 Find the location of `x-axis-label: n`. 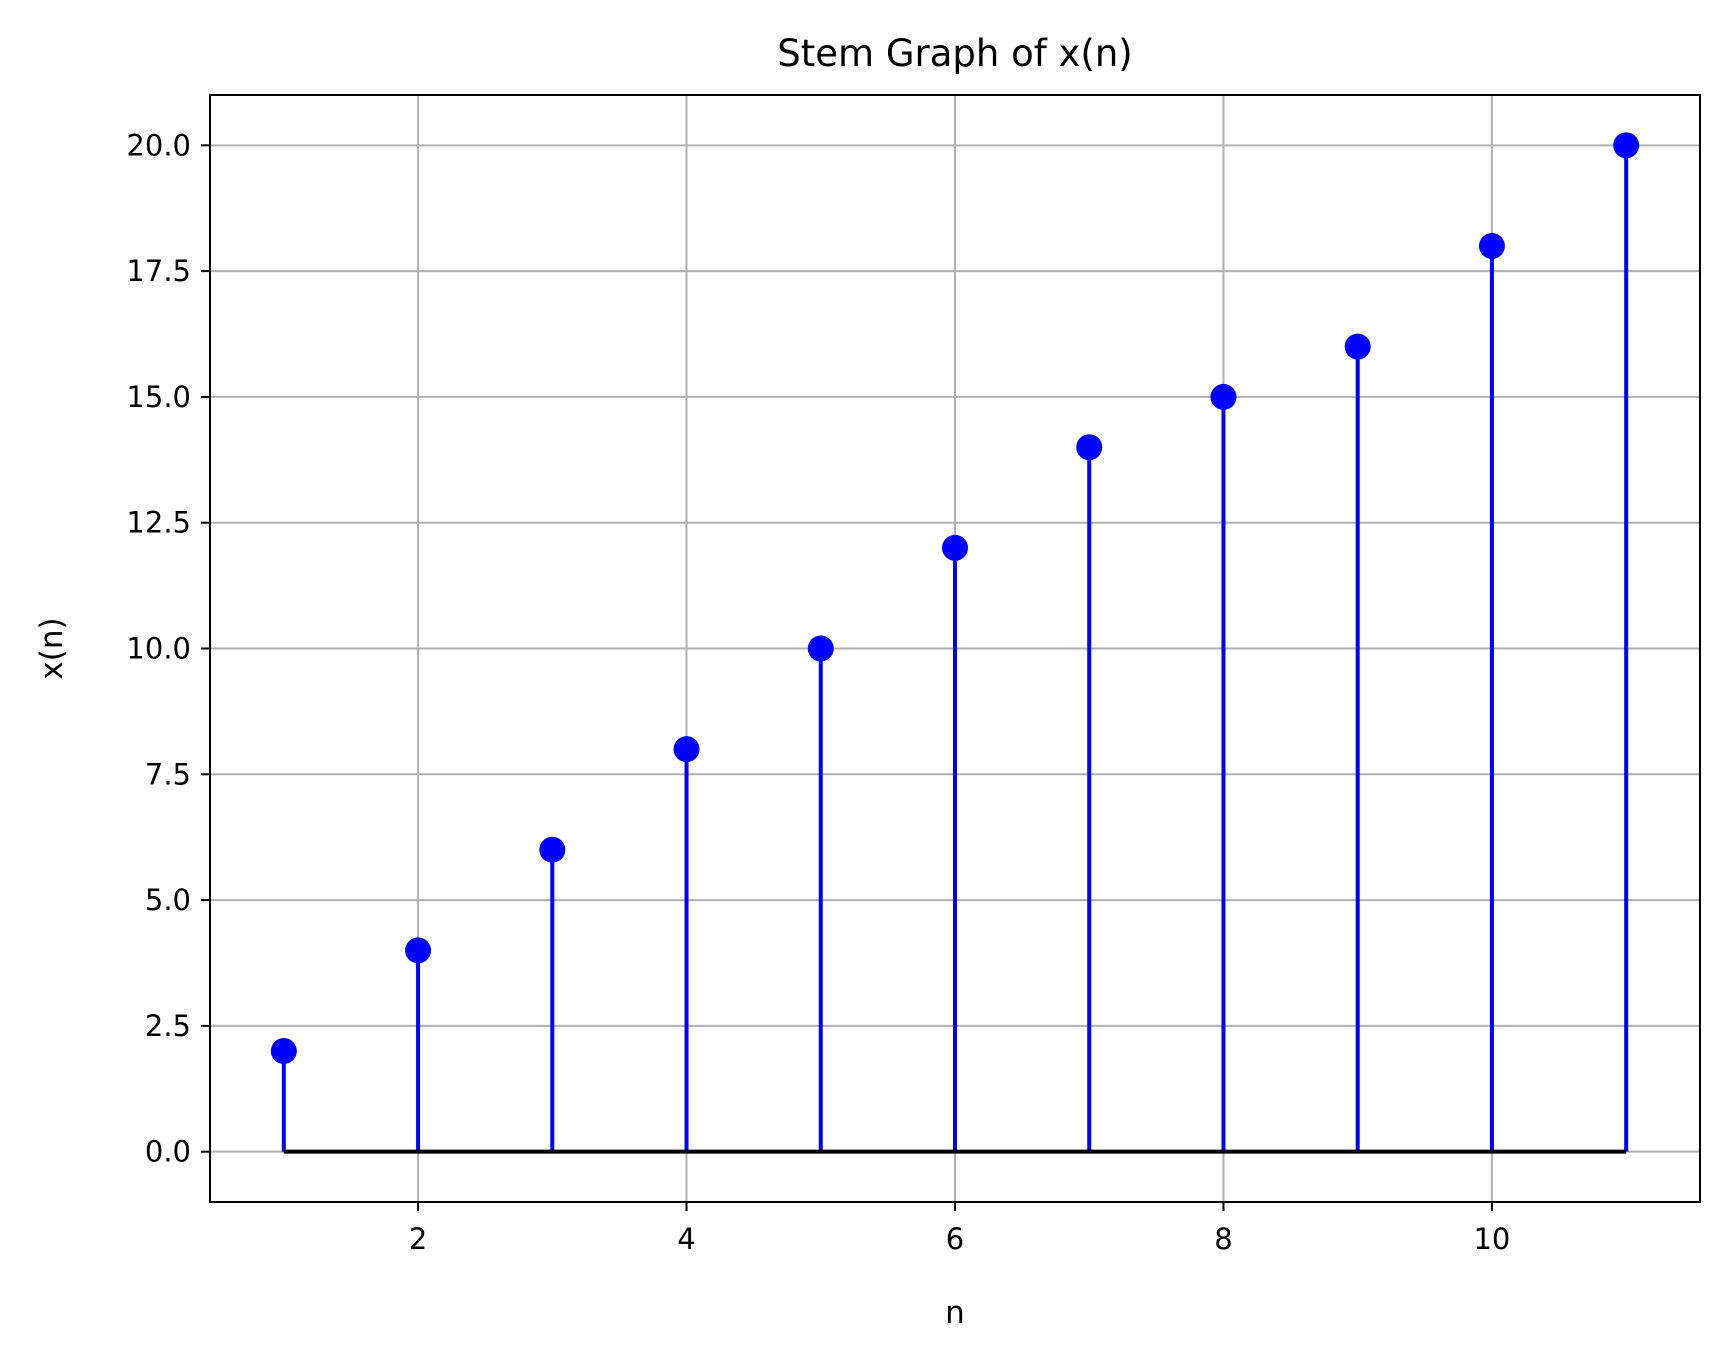

x-axis-label: n is located at coordinates (955, 1313).